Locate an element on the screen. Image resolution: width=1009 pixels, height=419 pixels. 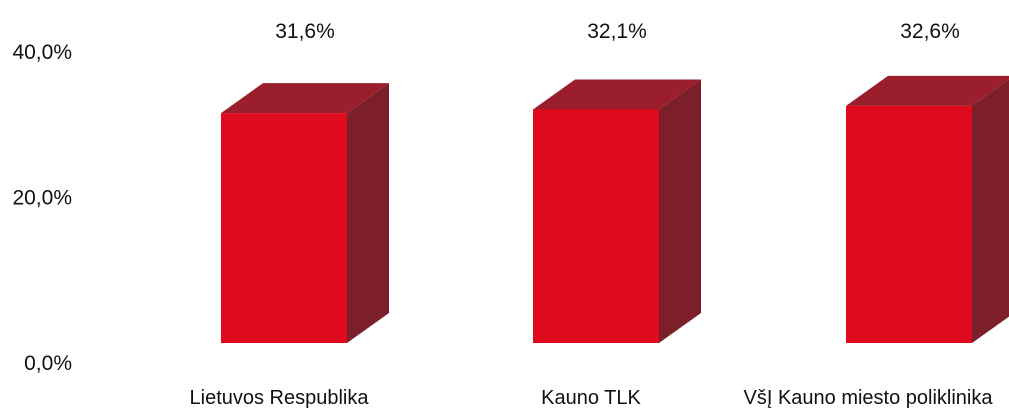
category-label: Lietuvos Respublika is located at coordinates (280, 398).